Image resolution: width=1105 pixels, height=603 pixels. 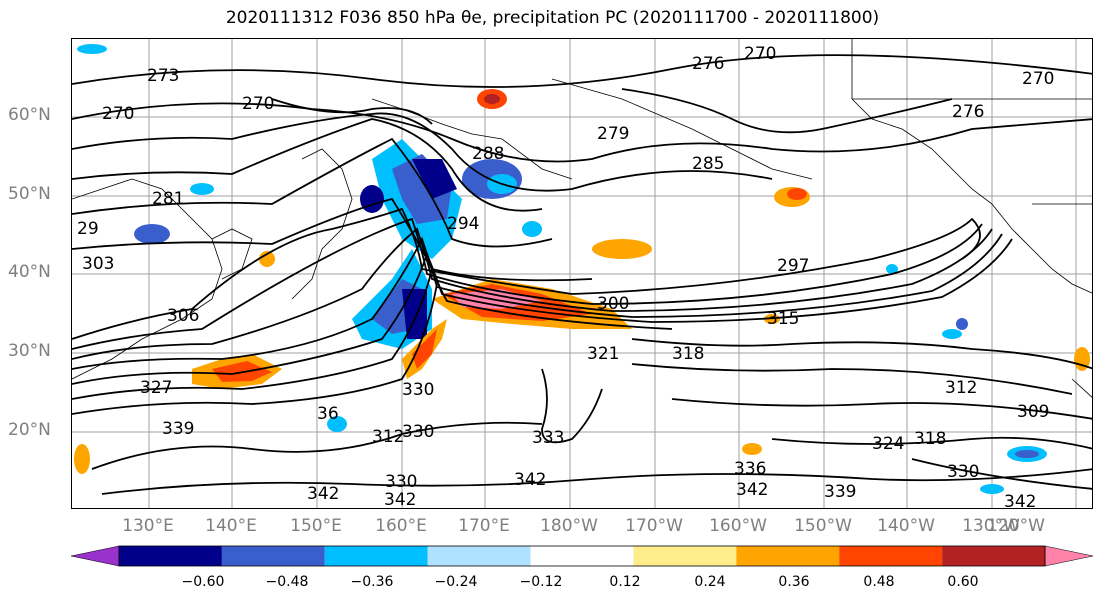 I want to click on lon-label: 120°W, so click(x=1016, y=526).